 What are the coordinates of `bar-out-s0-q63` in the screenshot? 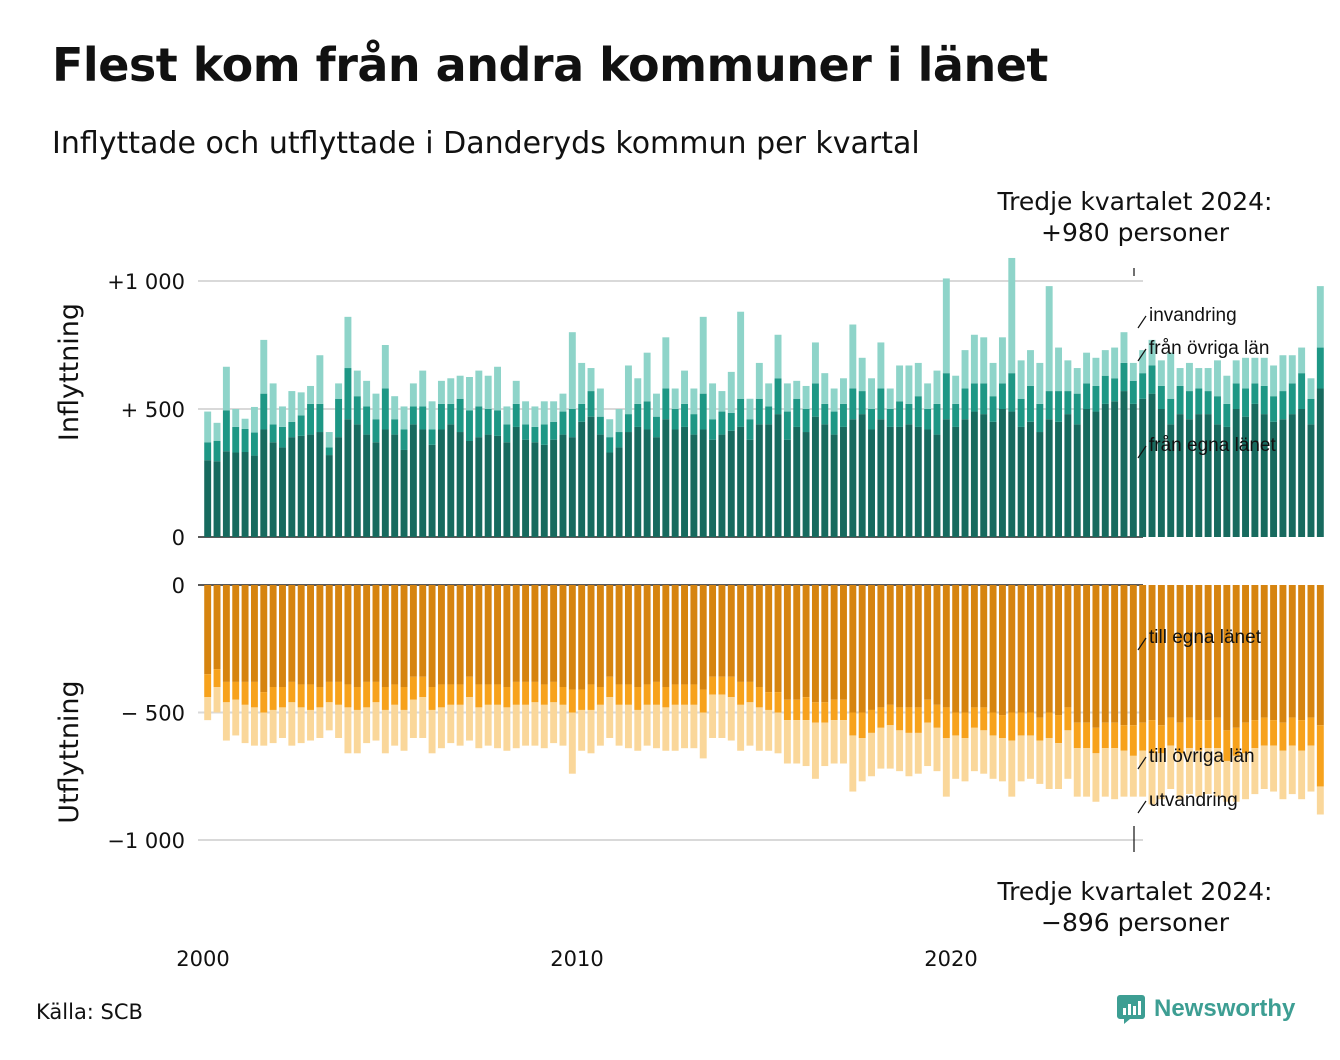 It's located at (797, 642).